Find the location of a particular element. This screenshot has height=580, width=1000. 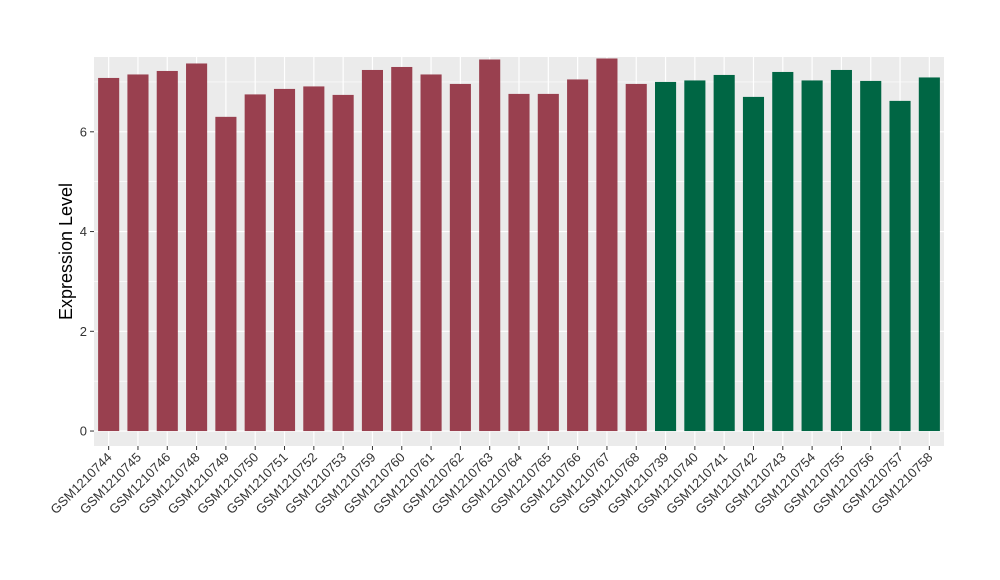

y-tick-label: 0 is located at coordinates (83, 431).